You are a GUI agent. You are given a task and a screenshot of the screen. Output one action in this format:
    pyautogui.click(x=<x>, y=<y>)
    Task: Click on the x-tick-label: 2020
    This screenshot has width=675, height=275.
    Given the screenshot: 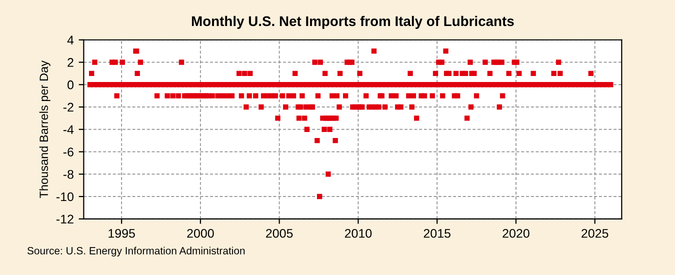 What is the action you would take?
    pyautogui.click(x=516, y=233)
    